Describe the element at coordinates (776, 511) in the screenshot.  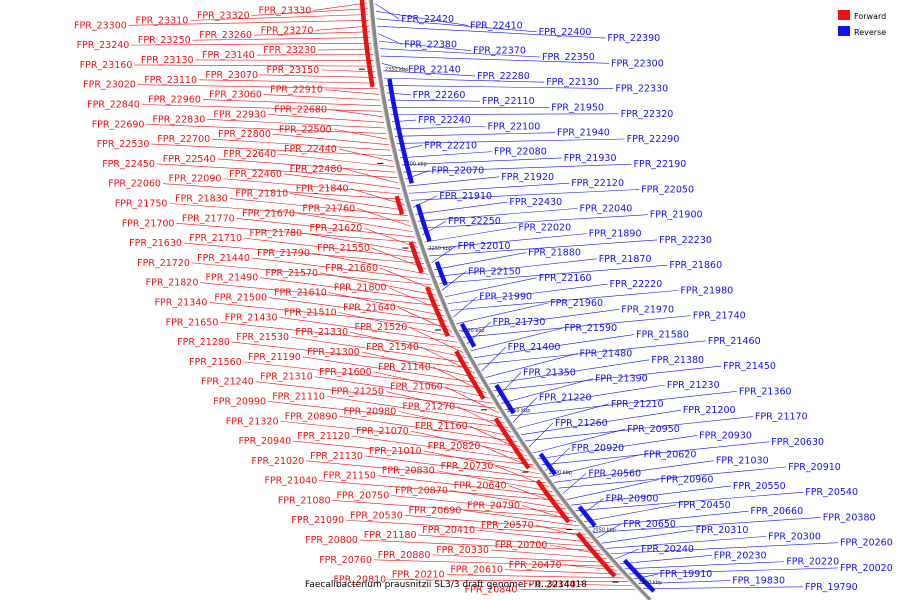
I see `reverse-gene-label: FPR_20660` at that location.